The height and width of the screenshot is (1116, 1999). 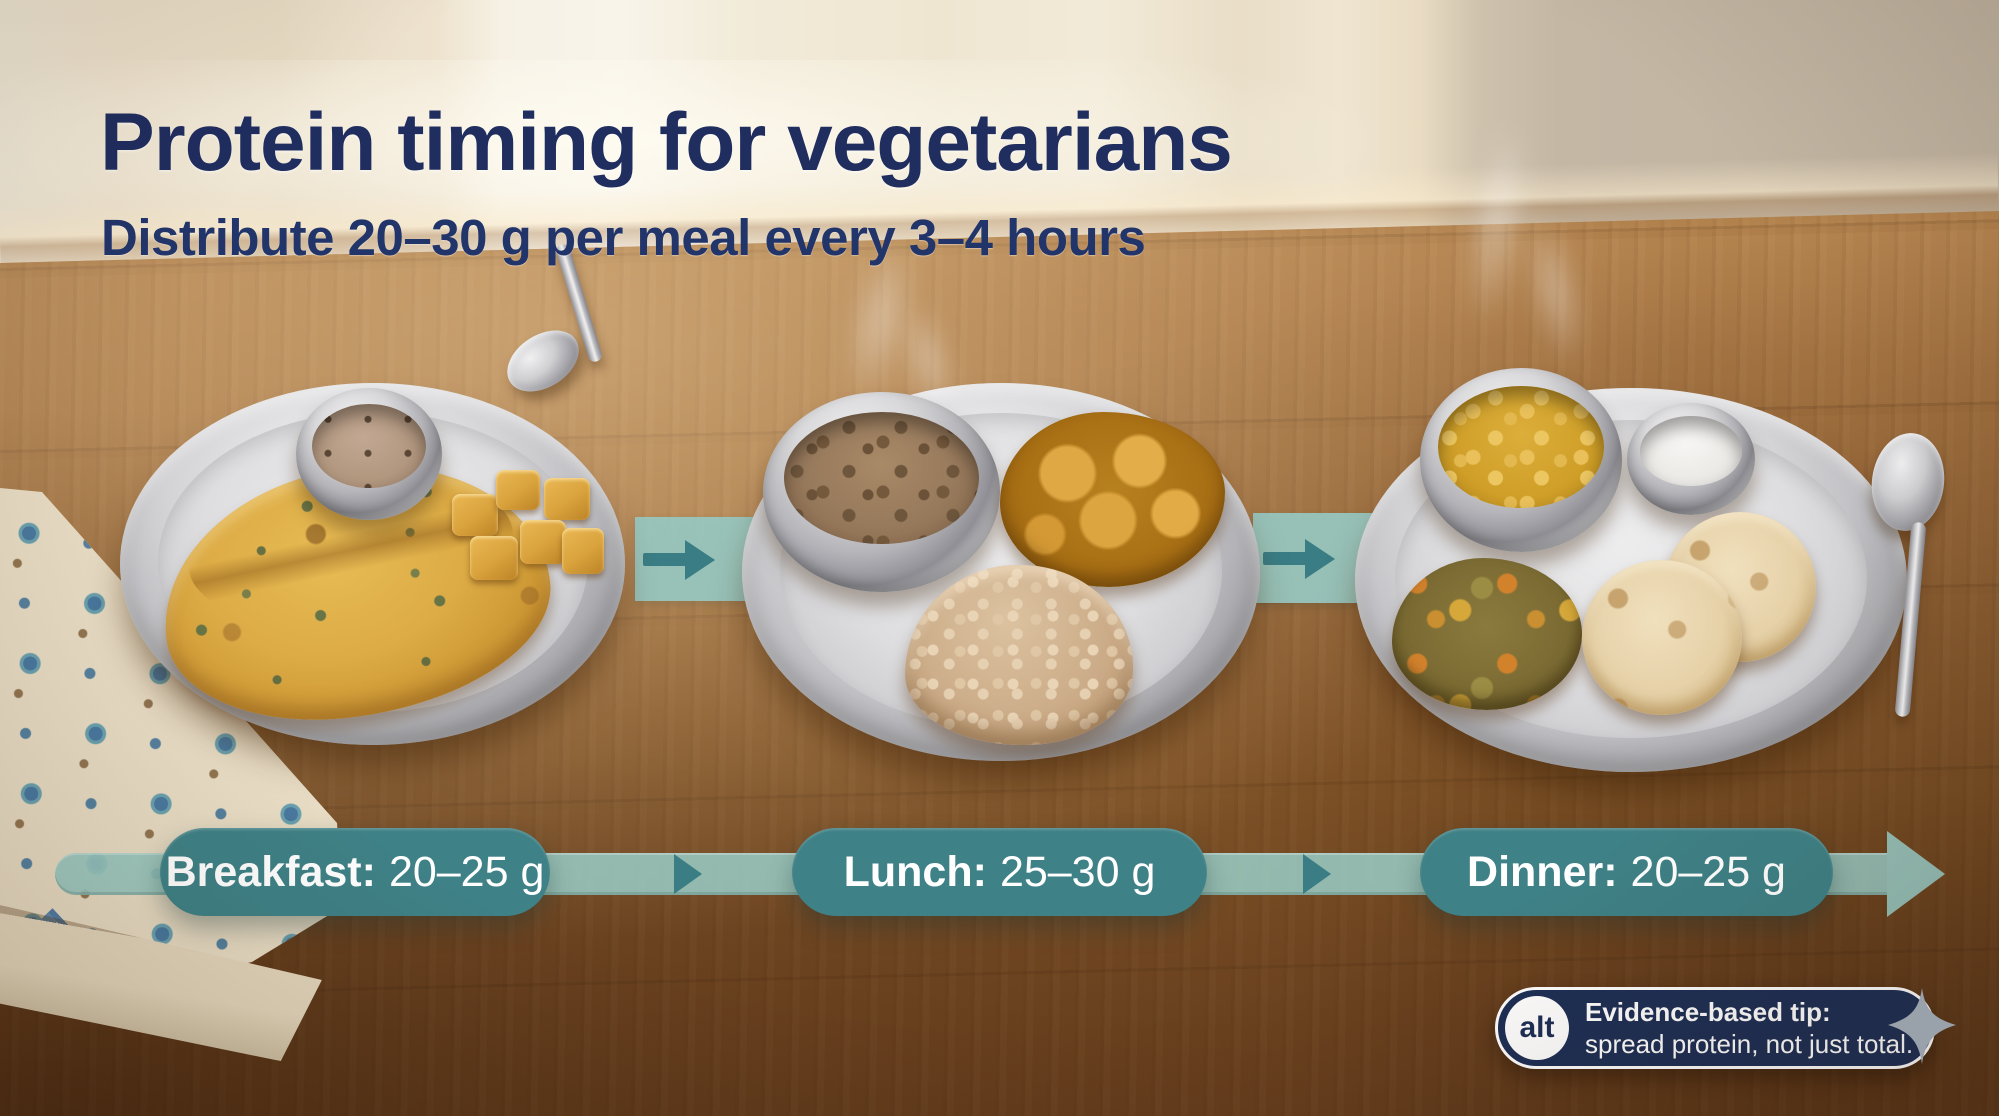 I want to click on badge-dinner-value: 20–25 g, so click(x=1708, y=871).